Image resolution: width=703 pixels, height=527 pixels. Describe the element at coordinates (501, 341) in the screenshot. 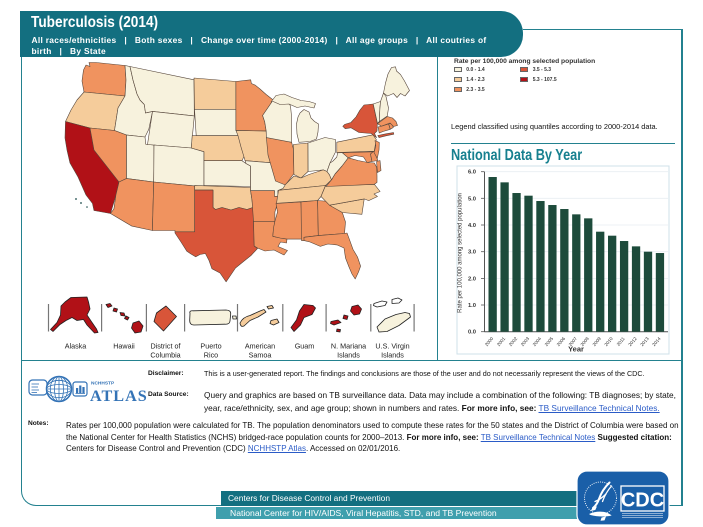

I see `svg-text: 2001` at that location.